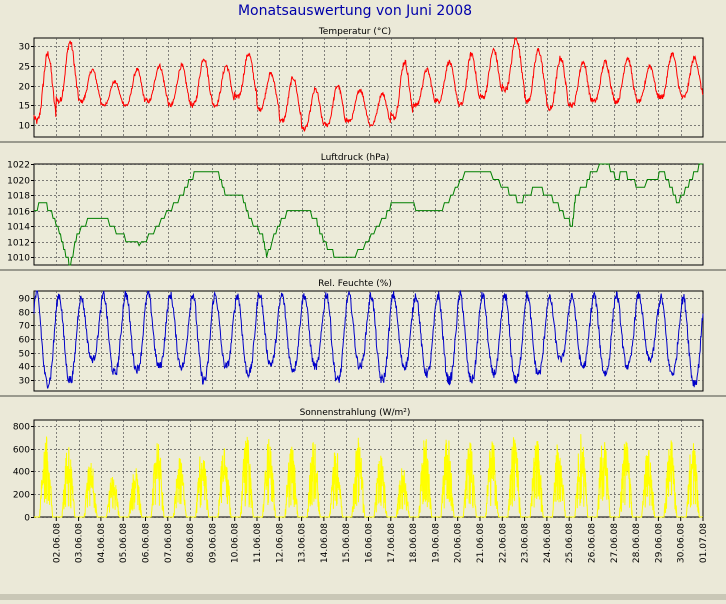 The width and height of the screenshot is (726, 604). Describe the element at coordinates (124, 543) in the screenshot. I see `x-tick-label: 05.06.08` at that location.